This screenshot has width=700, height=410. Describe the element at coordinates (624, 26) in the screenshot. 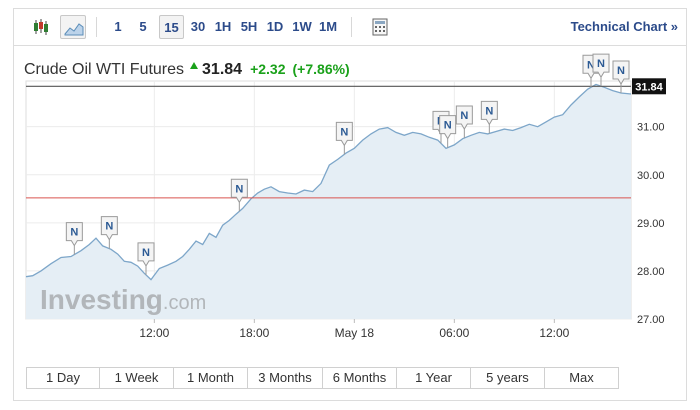

I see `technical-chart-link: Technical Chart »` at that location.